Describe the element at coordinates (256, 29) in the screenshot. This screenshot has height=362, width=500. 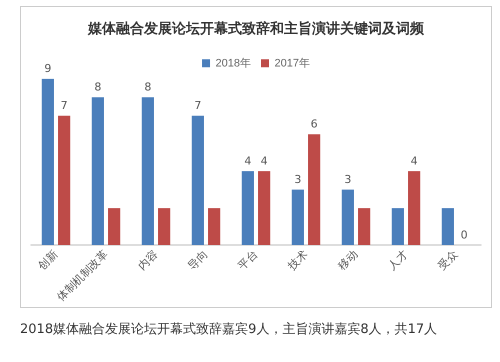
I see `chart-title: 媒体融合发展论坛开幕式致辞和主旨演讲关键词及词频` at that location.